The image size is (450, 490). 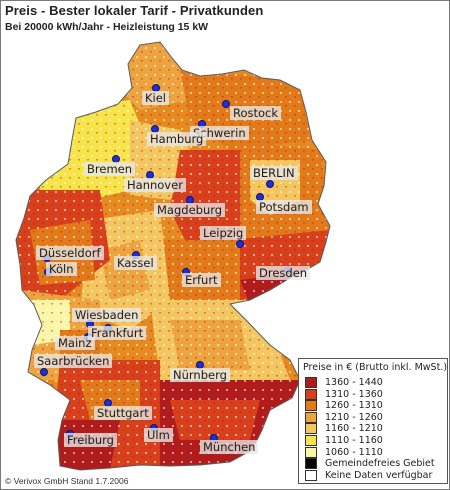 I want to click on city-label-hannover: Hannover, so click(x=155, y=185).